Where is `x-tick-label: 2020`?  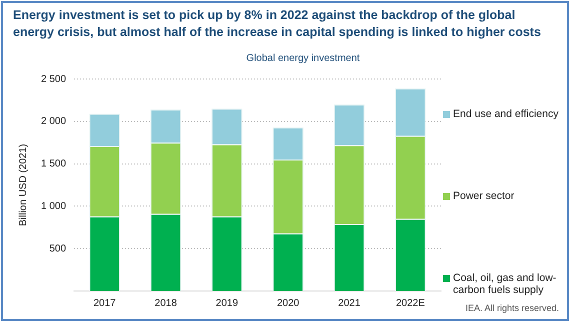
x-tick-label: 2020 is located at coordinates (288, 303).